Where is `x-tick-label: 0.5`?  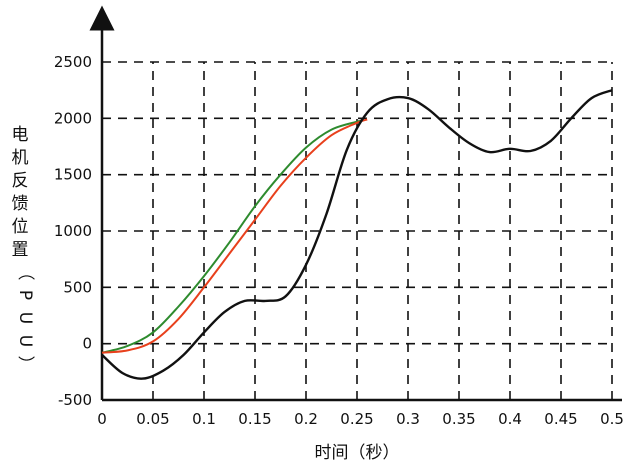
x-tick-label: 0.5 is located at coordinates (612, 419).